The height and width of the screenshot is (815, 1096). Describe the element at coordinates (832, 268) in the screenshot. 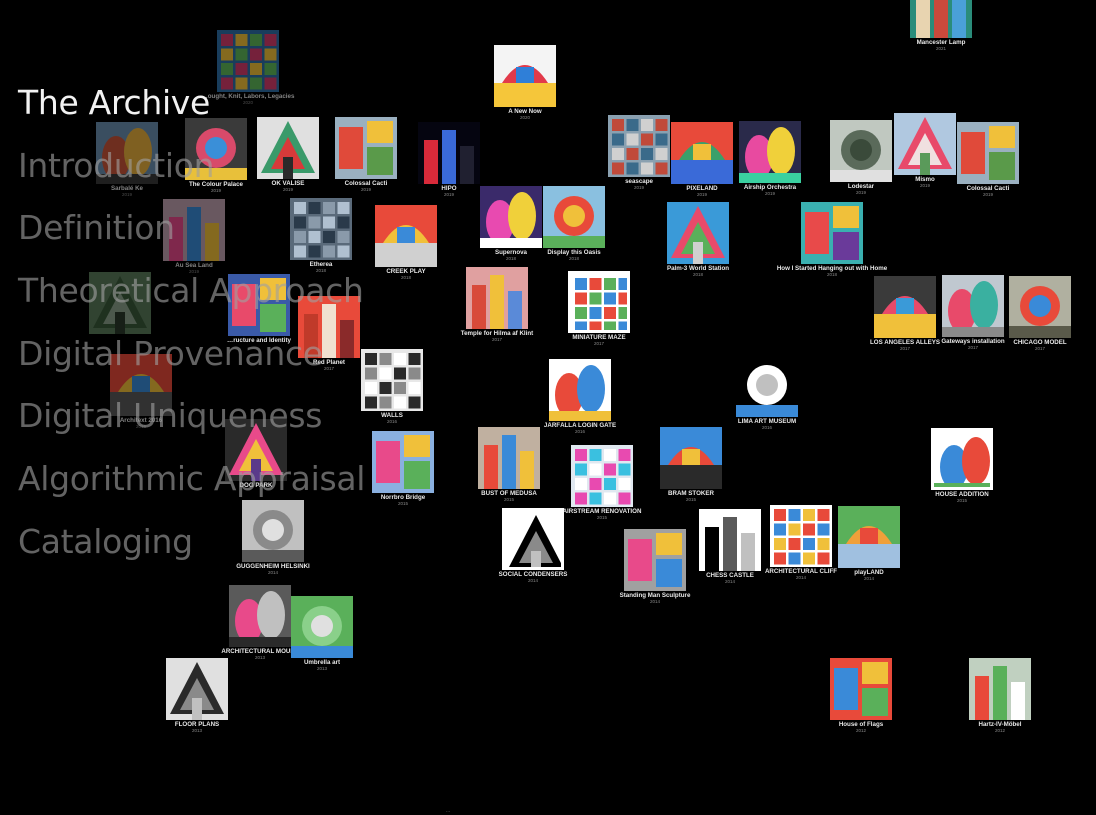

I see `archive-title: How I Started Hanging out with Home` at that location.